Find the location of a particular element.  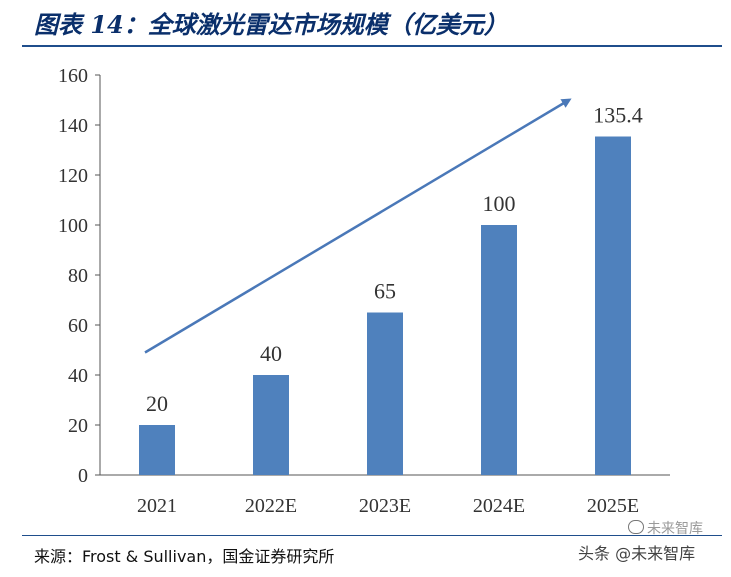

x-tick-label: 2024E is located at coordinates (499, 506).